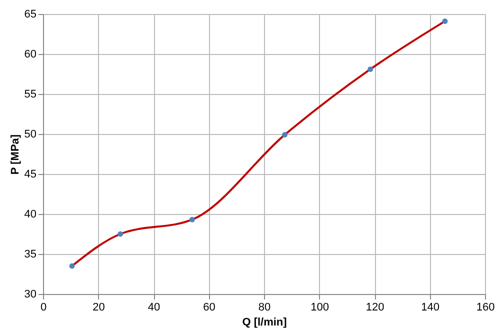  I want to click on y-axis-title: P [MPa], so click(15, 154).